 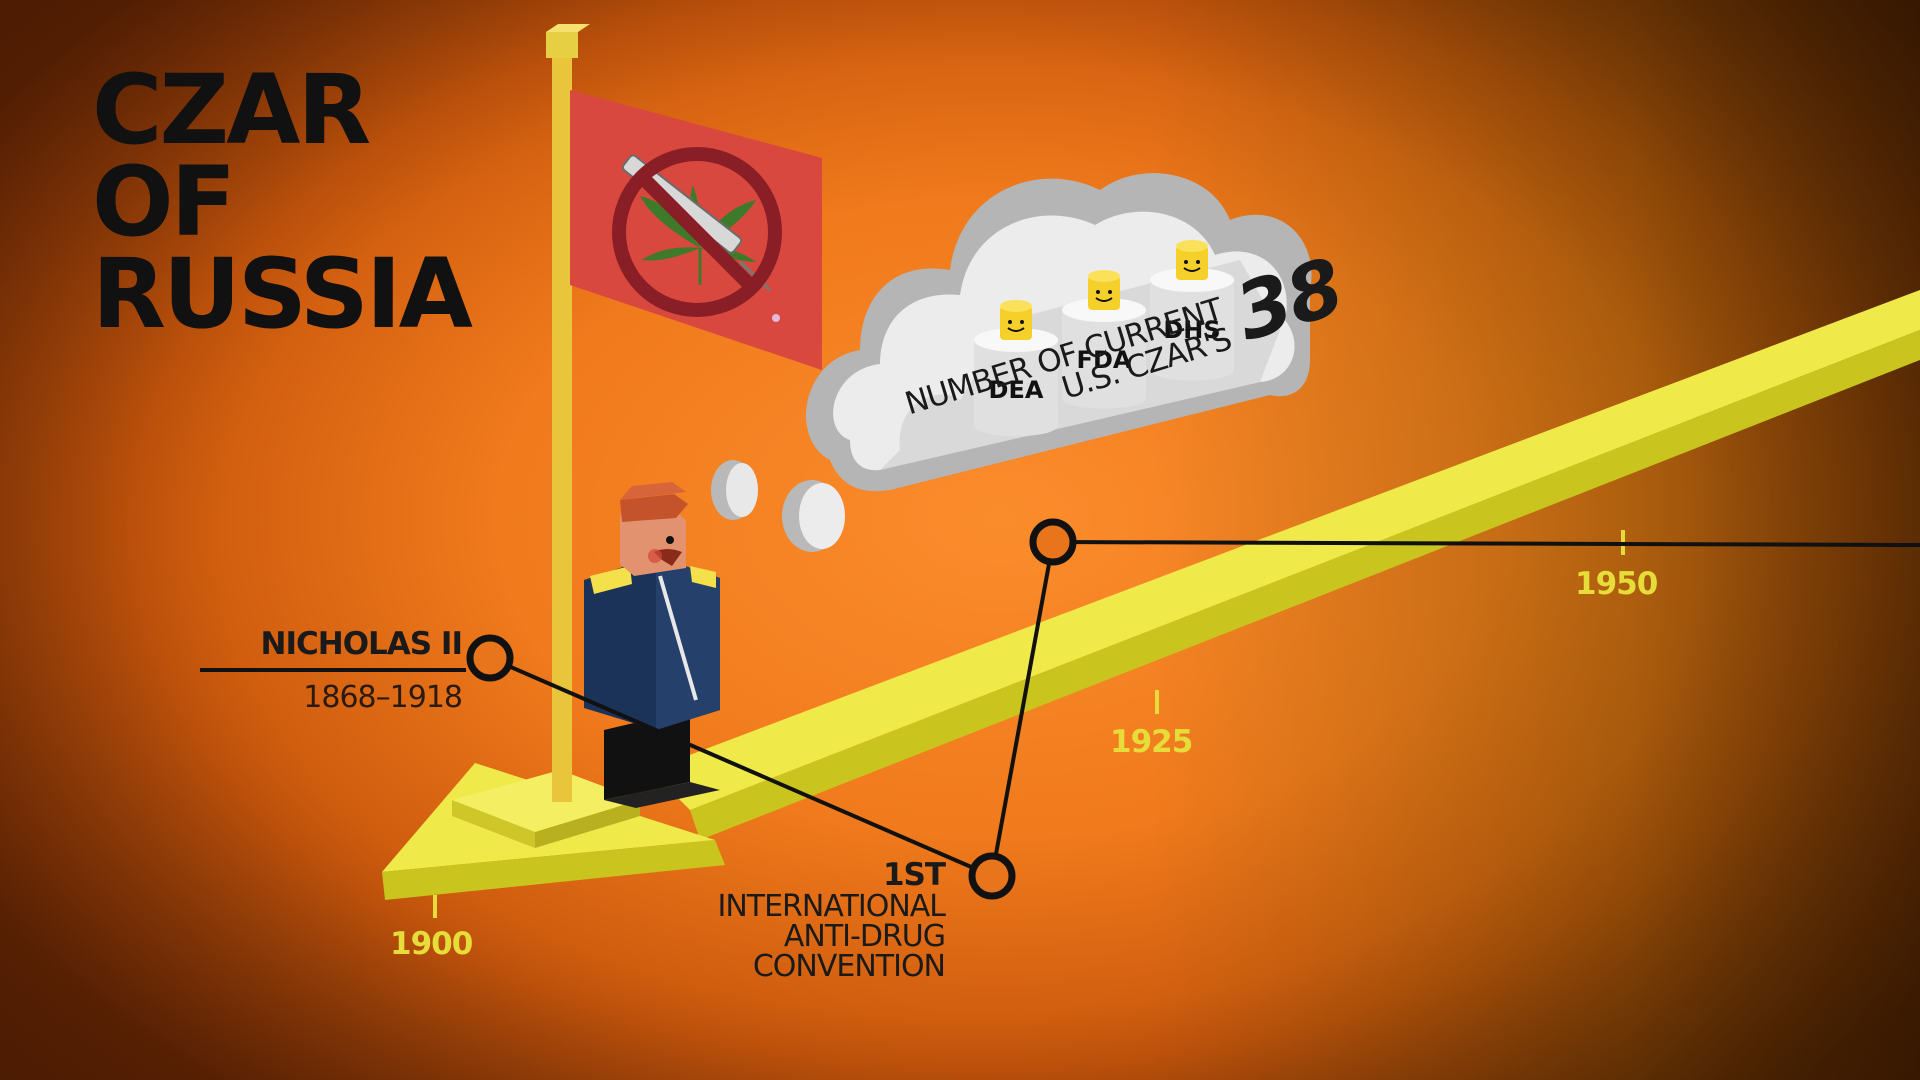 What do you see at coordinates (1151, 742) in the screenshot?
I see `year-label-1925: 1925` at bounding box center [1151, 742].